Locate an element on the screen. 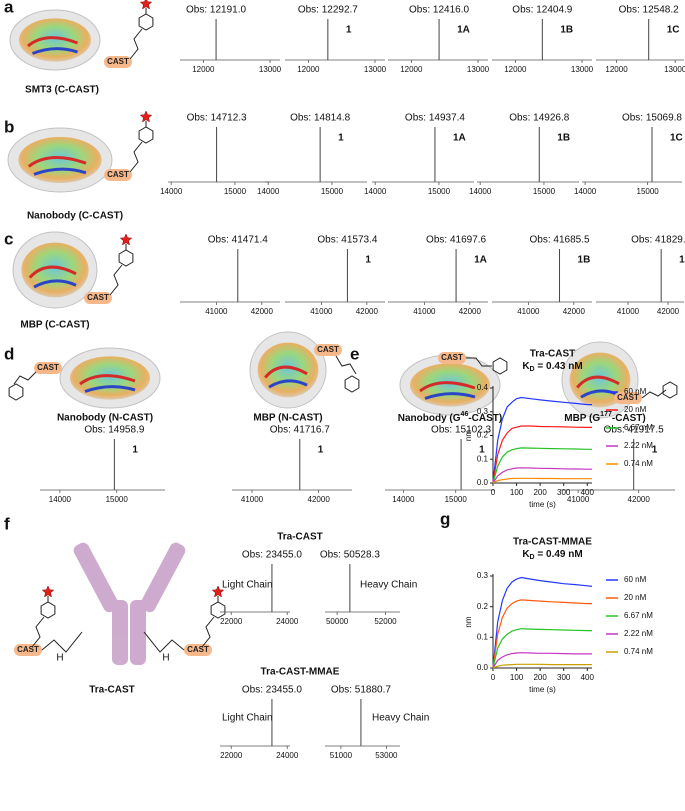  obs-label: Obs: 23455.0 is located at coordinates (272, 690).